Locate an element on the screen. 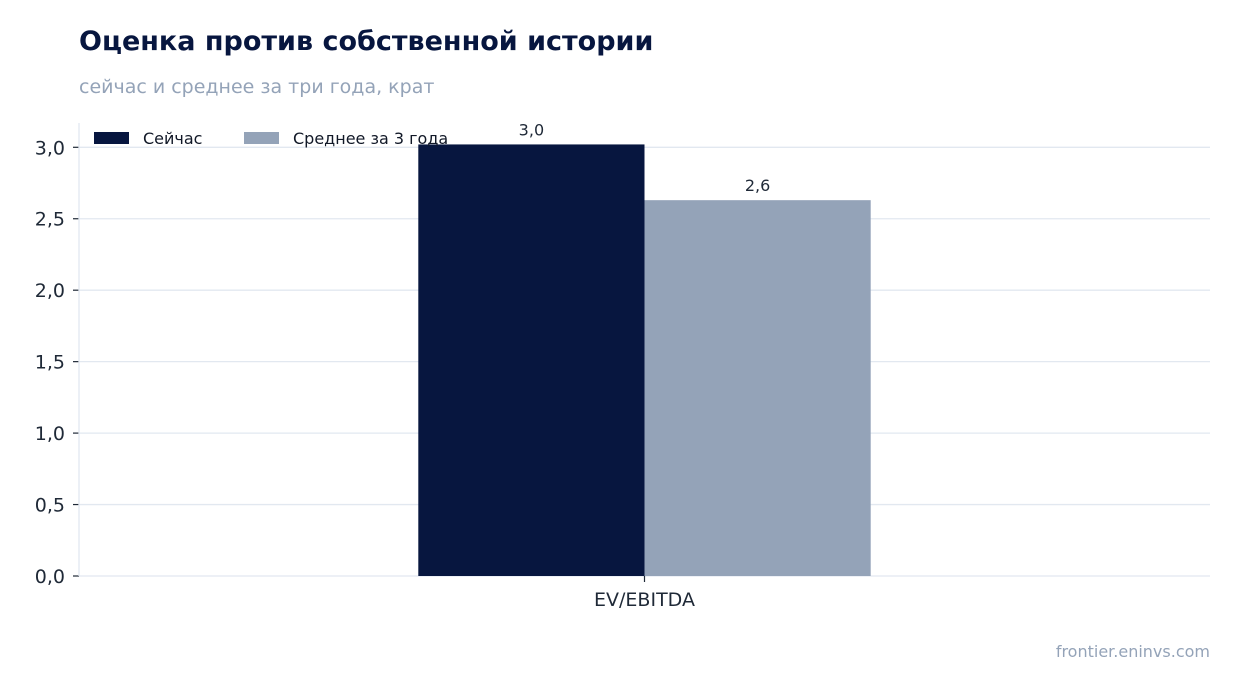  y-tick-label: 0,5 is located at coordinates (50, 506).